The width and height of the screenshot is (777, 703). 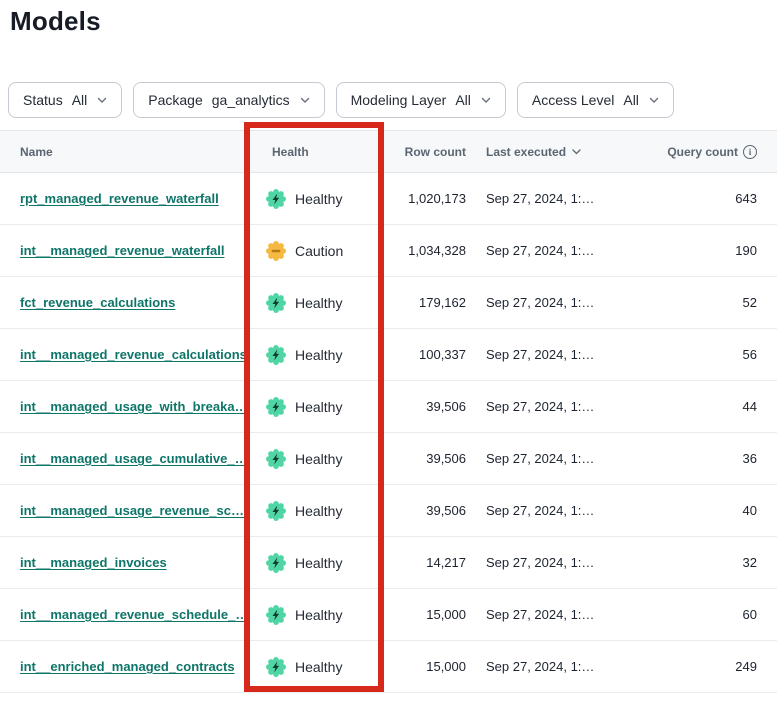 What do you see at coordinates (175, 100) in the screenshot?
I see `filter-label: Package` at bounding box center [175, 100].